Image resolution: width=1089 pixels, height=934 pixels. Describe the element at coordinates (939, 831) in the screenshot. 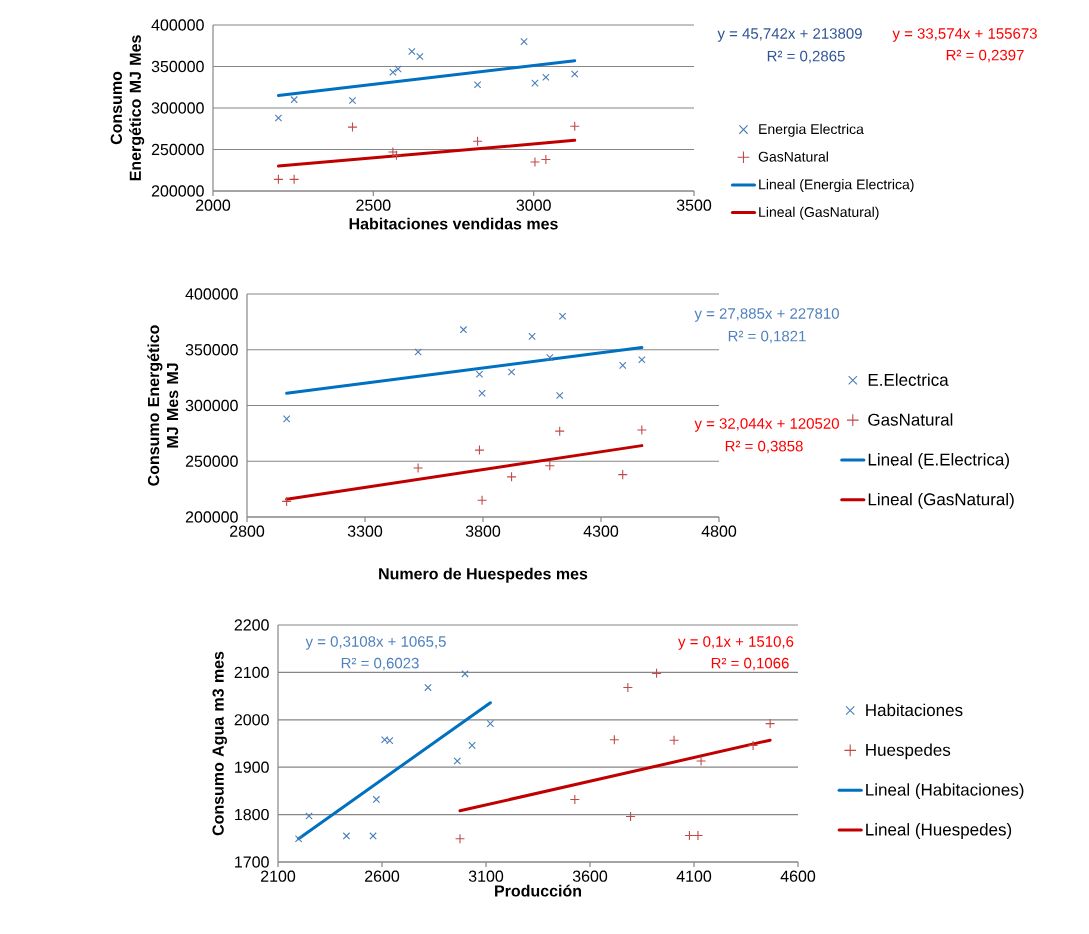

I see `legend-label: Lineal (Huespedes)` at that location.